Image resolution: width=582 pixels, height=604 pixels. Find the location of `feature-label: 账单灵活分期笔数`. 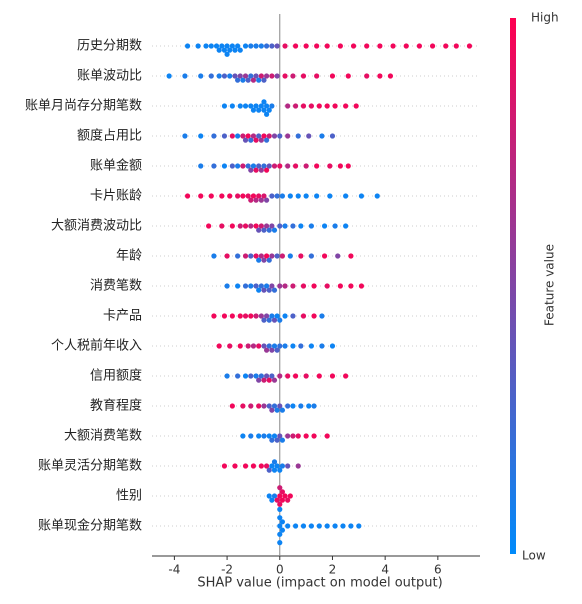

feature-label: 账单灵活分期笔数 is located at coordinates (90, 466).